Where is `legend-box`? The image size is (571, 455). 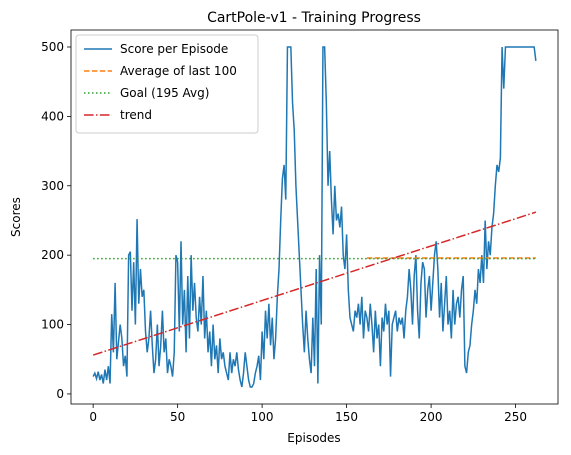
legend-box is located at coordinates (167, 84).